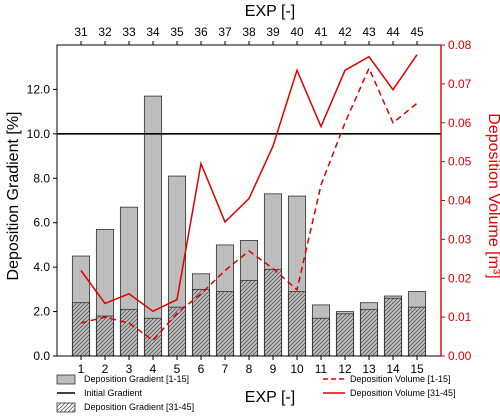 This screenshot has height=420, width=500. I want to click on x-tick-label-bottom: 11, so click(321, 369).